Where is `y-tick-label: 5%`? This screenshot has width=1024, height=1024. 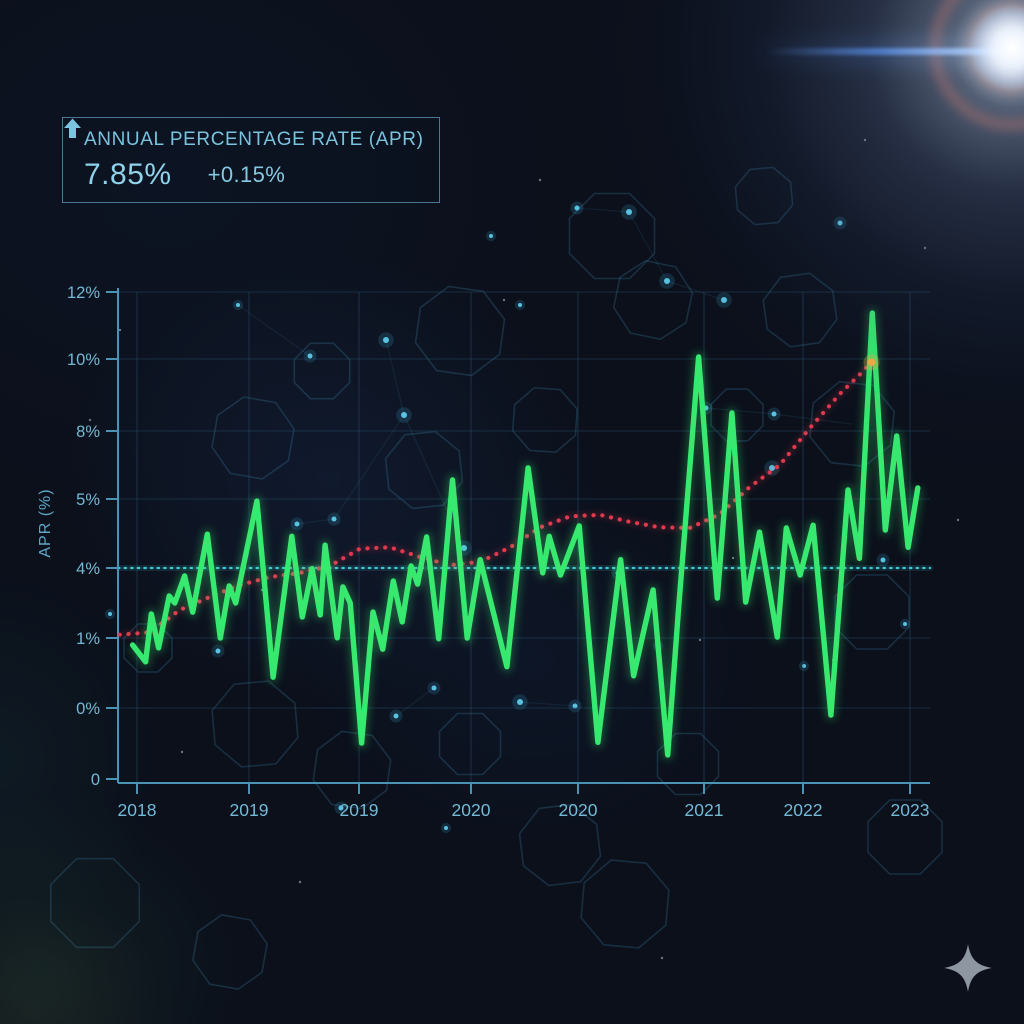
y-tick-label: 5% is located at coordinates (88, 500).